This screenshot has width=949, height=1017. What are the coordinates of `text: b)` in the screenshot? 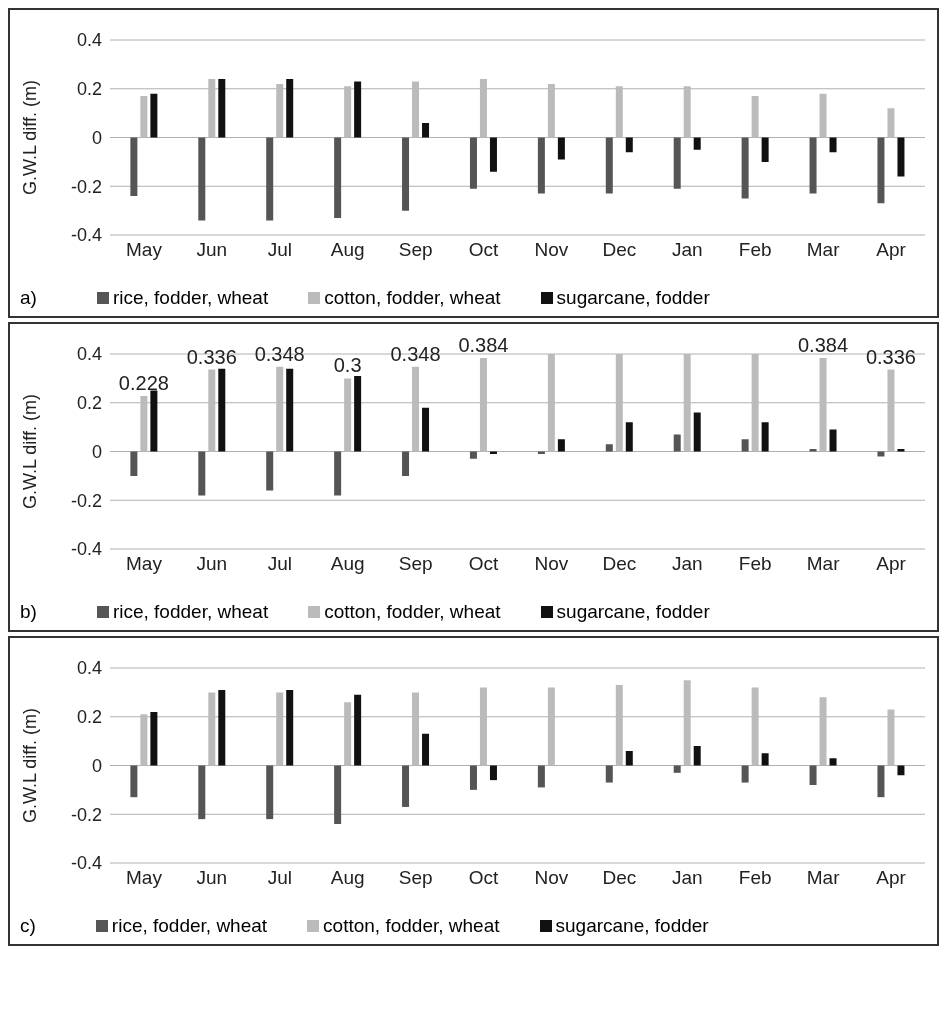 It's located at (28, 612).